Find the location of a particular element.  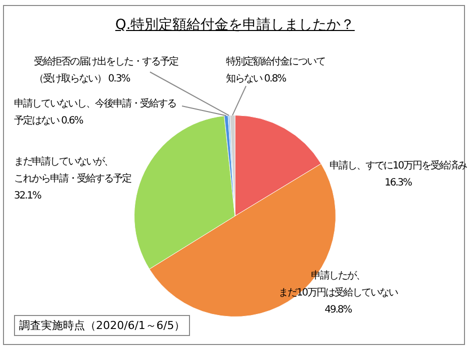

slice-label: 申請し、すでに10万円を受給済み is located at coordinates (399, 166).